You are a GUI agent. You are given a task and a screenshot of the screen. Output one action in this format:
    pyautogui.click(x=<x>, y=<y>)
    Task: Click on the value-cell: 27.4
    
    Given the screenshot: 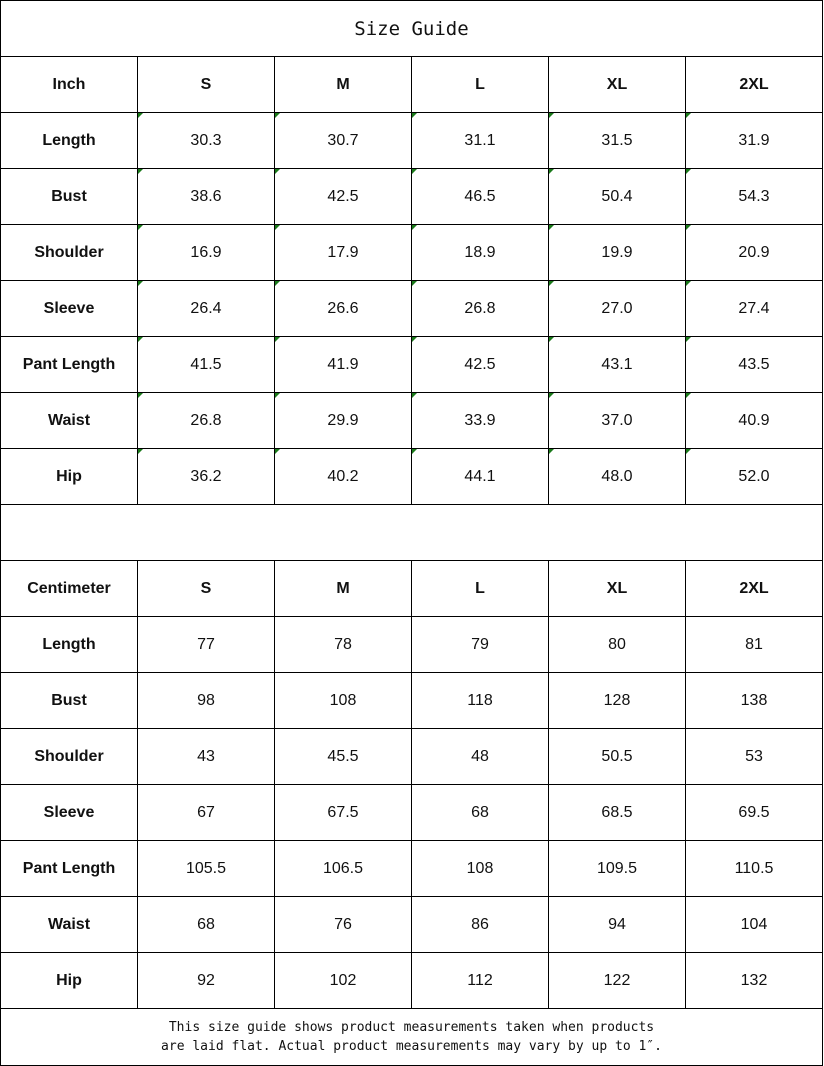 What is the action you would take?
    pyautogui.click(x=754, y=308)
    